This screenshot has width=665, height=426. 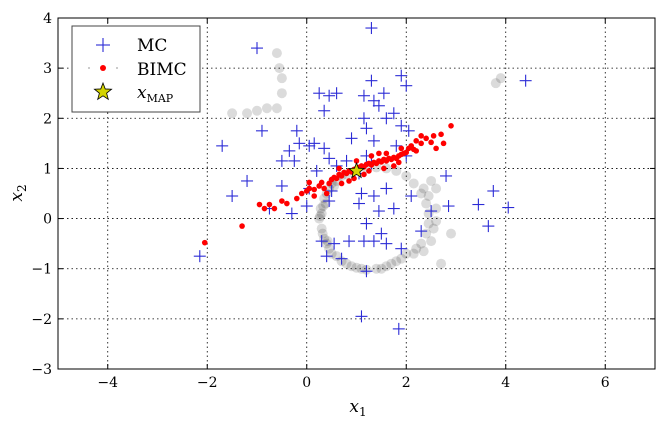 What do you see at coordinates (47, 119) in the screenshot?
I see `y-tick-label: 2` at bounding box center [47, 119].